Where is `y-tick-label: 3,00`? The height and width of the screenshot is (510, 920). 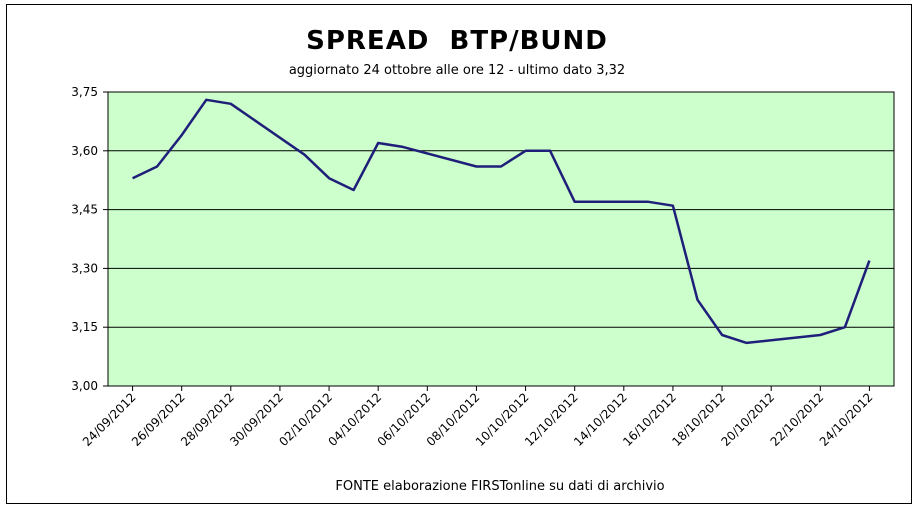 y-tick-label: 3,00 is located at coordinates (84, 386).